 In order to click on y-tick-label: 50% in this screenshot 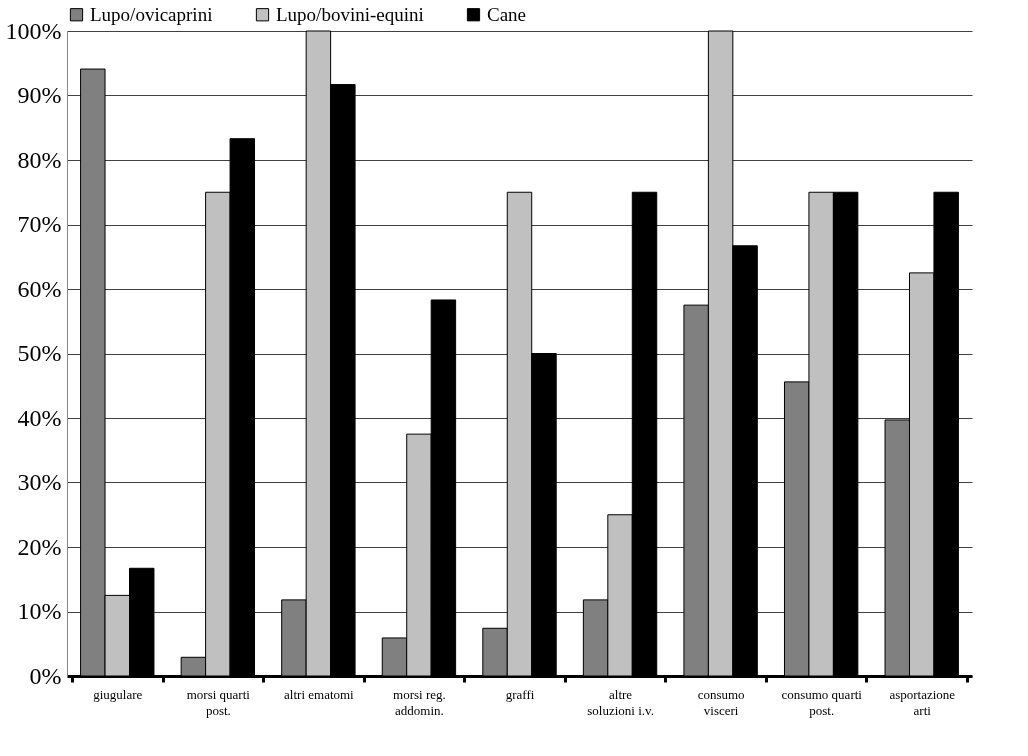, I will do `click(39, 353)`.